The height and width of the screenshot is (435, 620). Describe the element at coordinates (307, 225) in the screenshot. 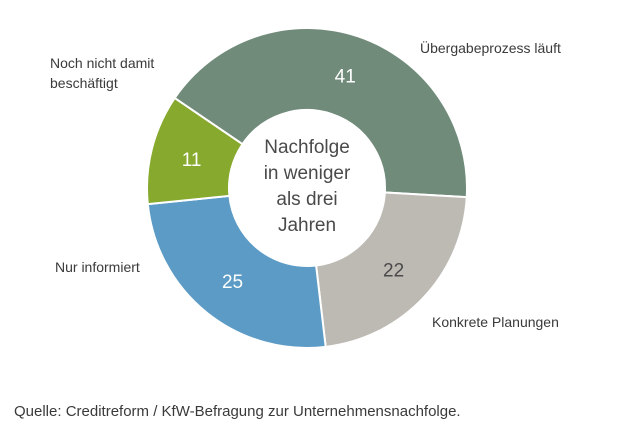

I see `center-line-4: Jahren` at that location.